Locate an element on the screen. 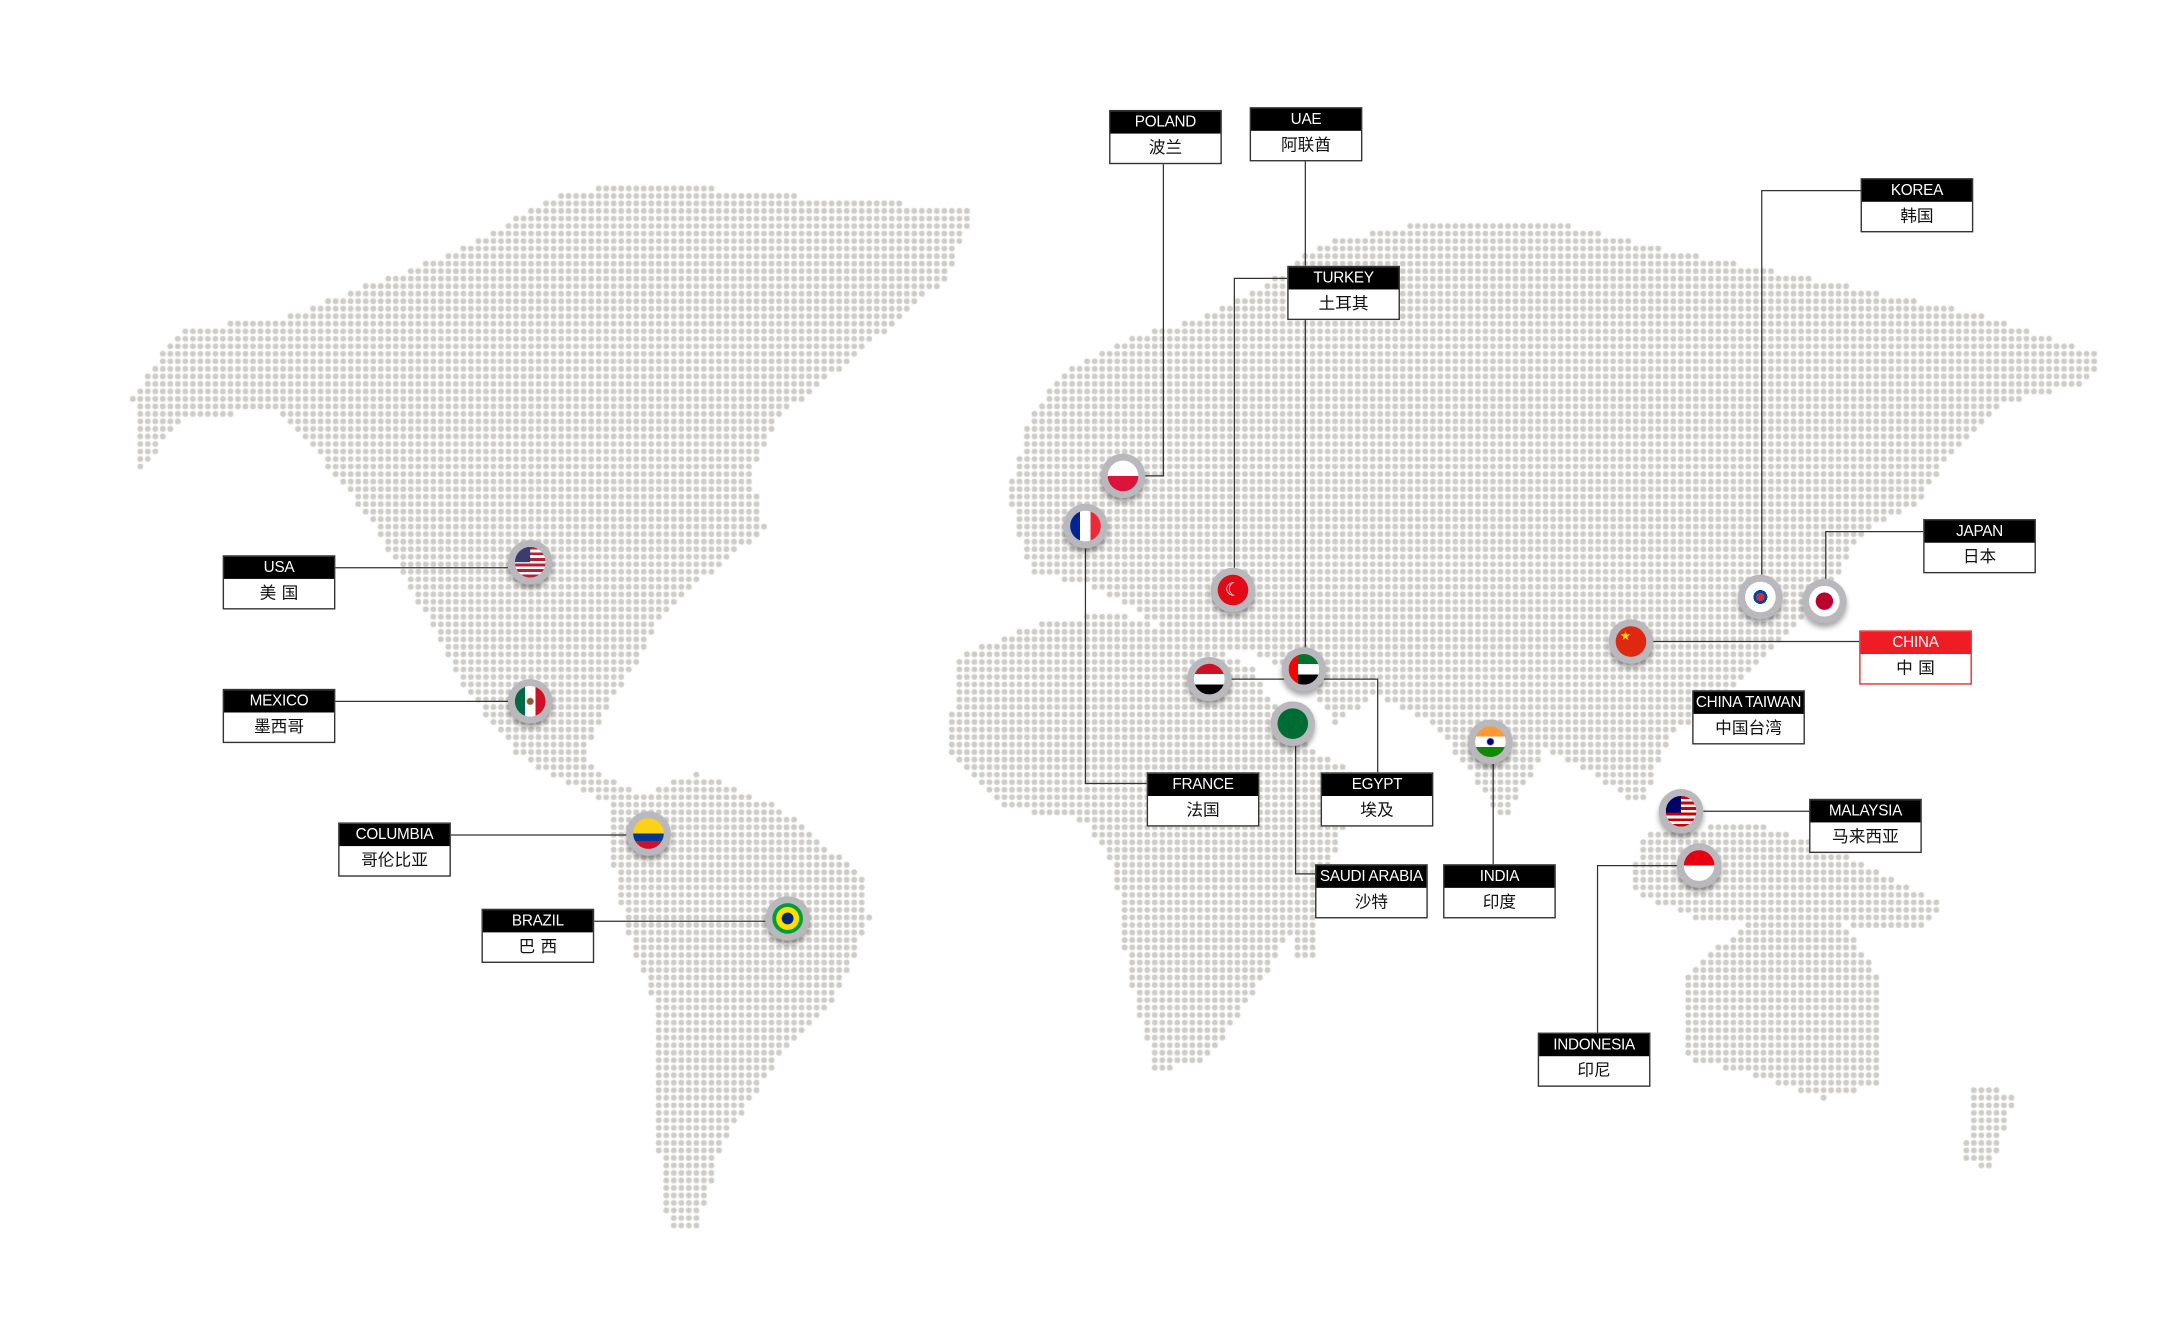 This screenshot has height=1328, width=2157. label-columbia: COLUMBIA 哥伦比亚 is located at coordinates (394, 849).